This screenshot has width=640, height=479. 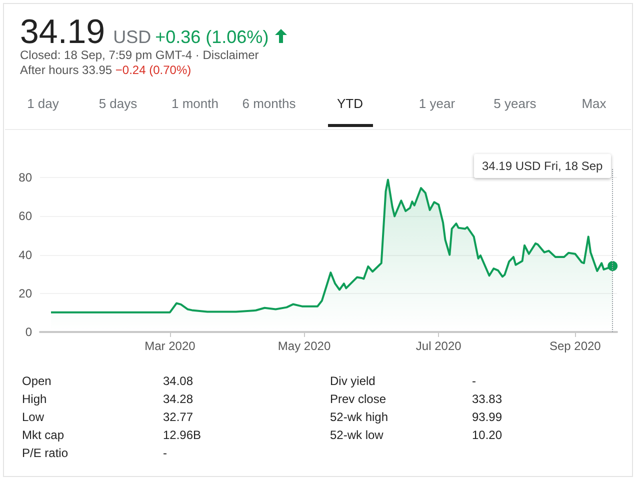 What do you see at coordinates (182, 435) in the screenshot?
I see `text: 12.96B` at bounding box center [182, 435].